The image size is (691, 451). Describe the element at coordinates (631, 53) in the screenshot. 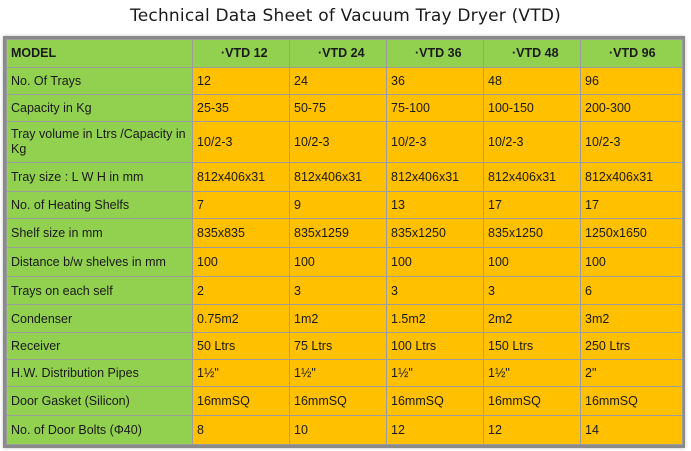

I see `column-header: ·VTD 96` at that location.